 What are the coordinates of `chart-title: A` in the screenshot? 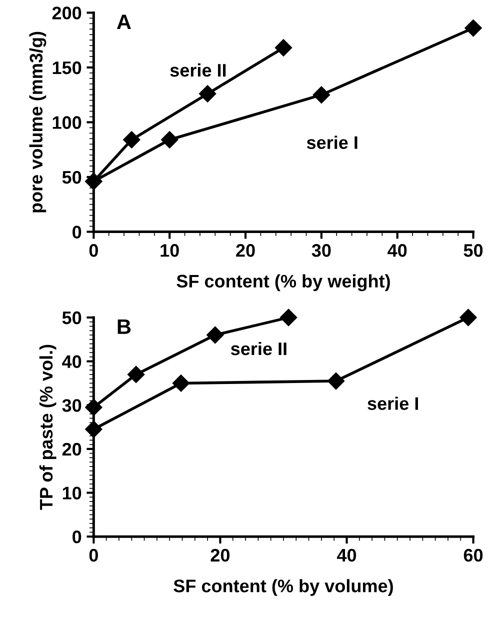 It's located at (123, 22).